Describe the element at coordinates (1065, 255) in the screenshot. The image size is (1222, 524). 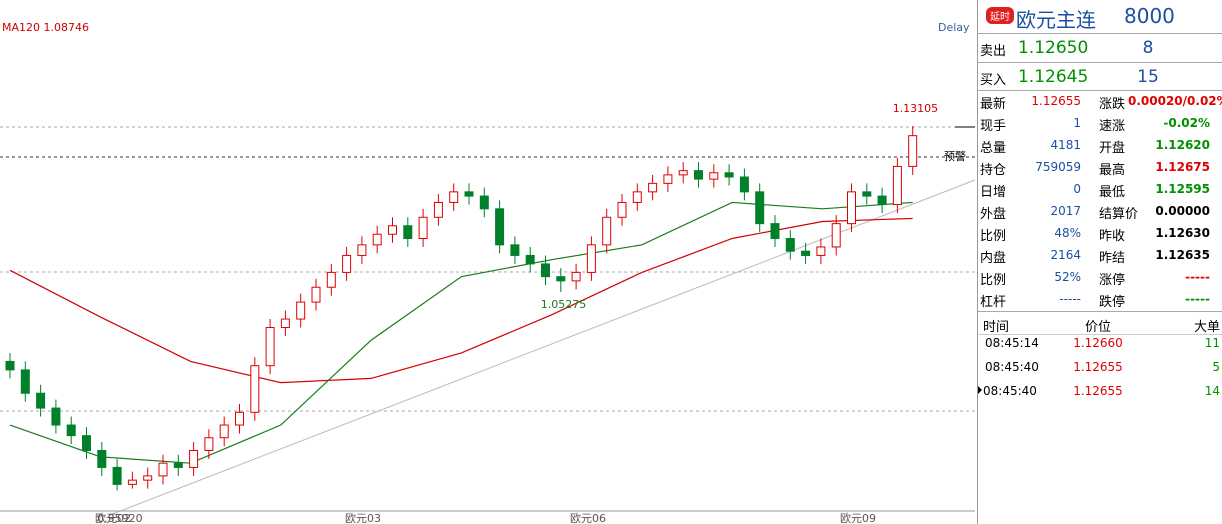
I see `stat-value: 2164` at that location.